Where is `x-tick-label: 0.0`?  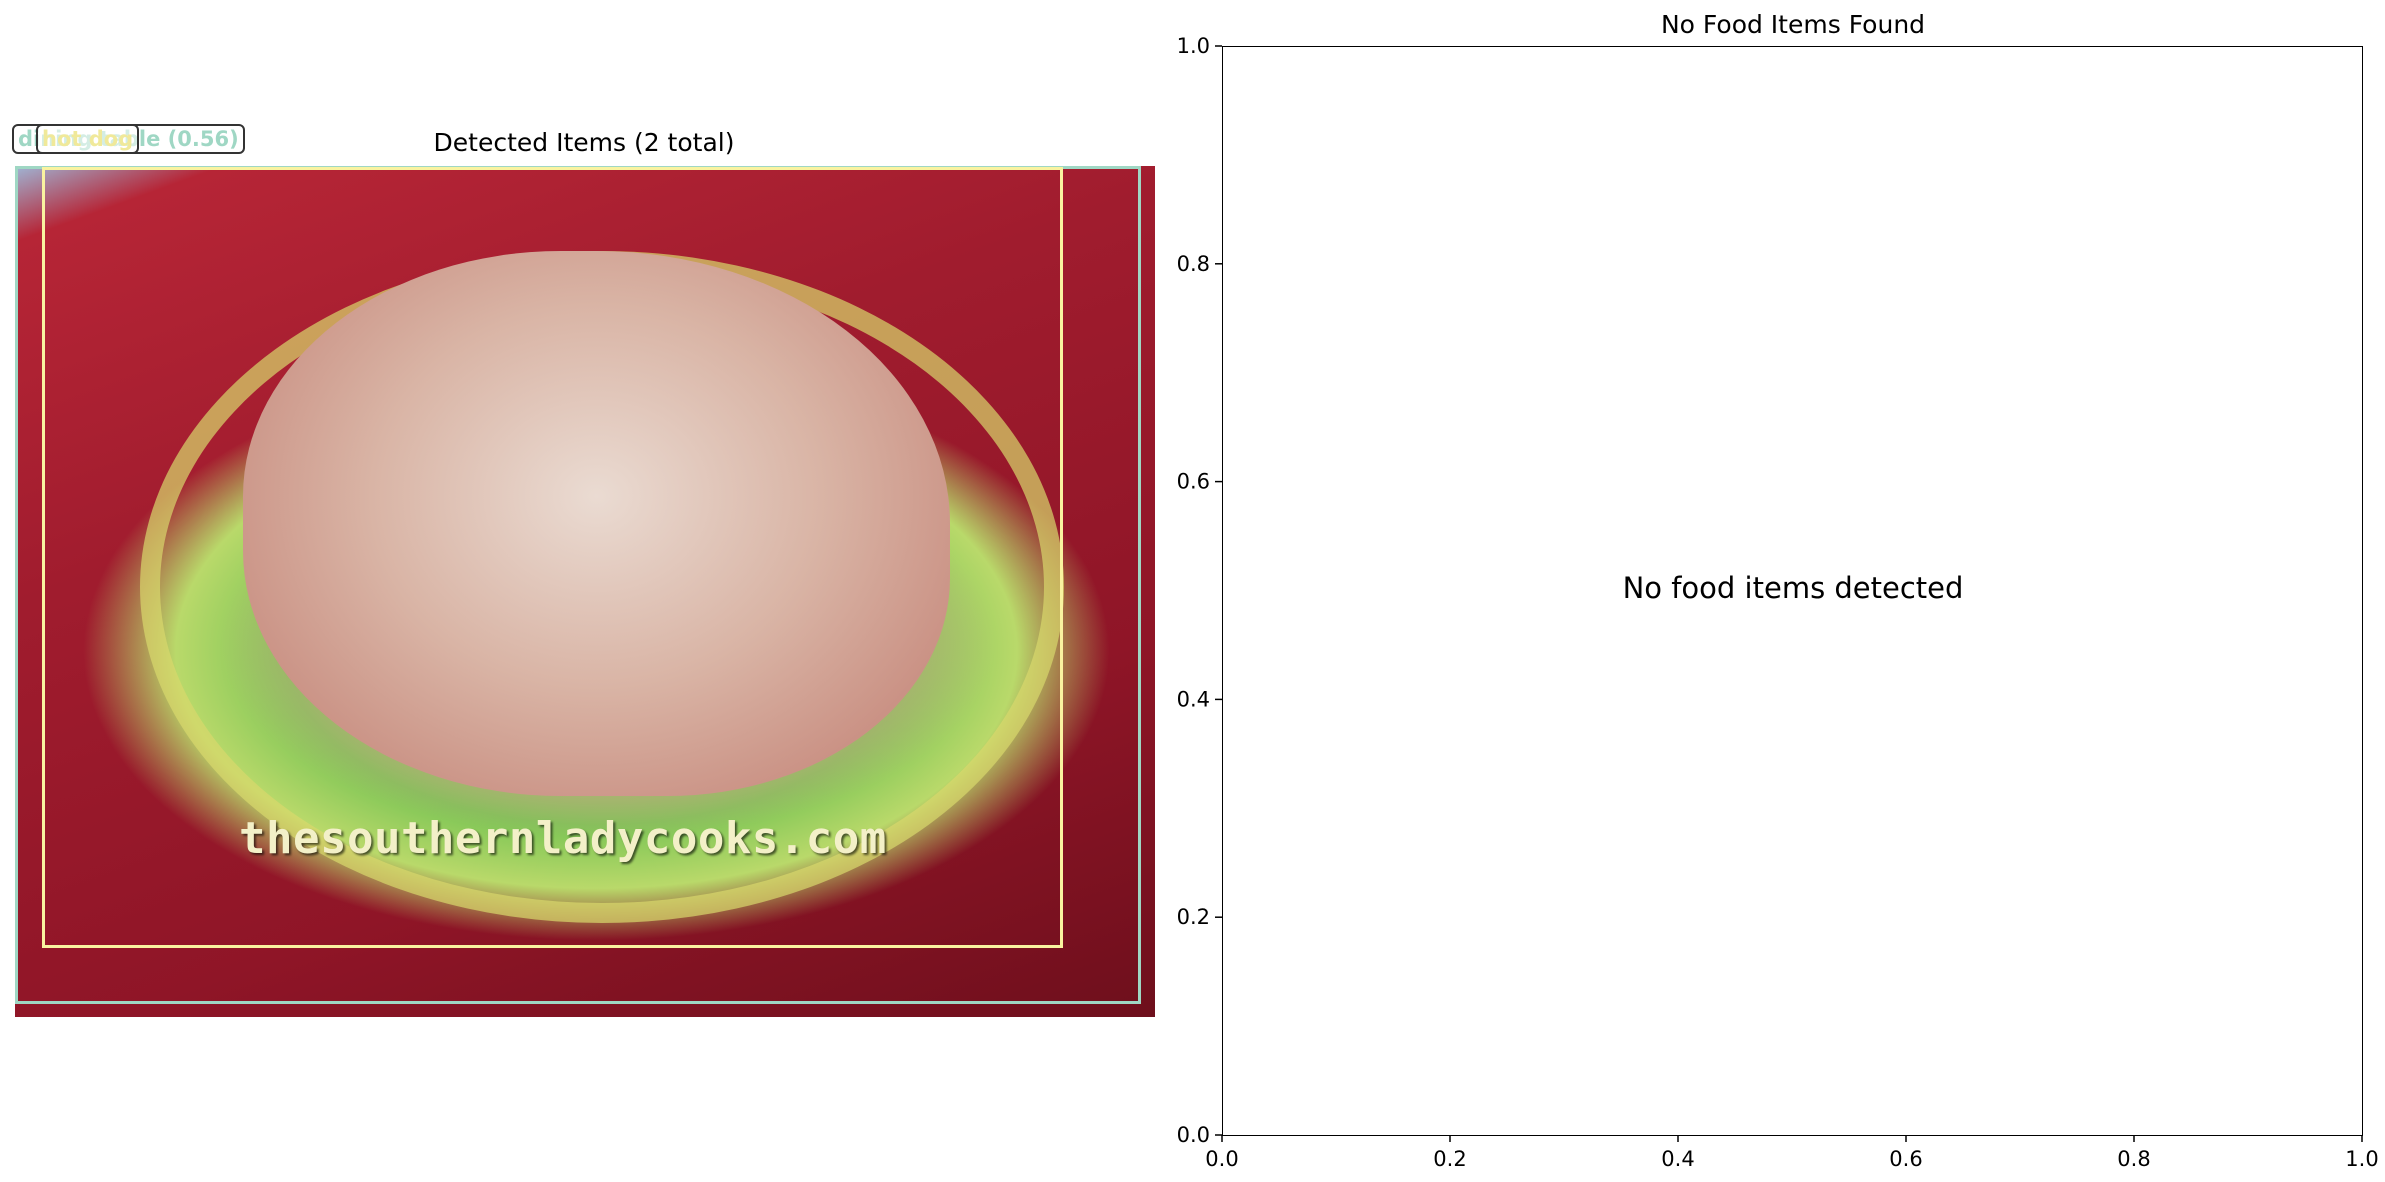
x-tick-label: 0.0 is located at coordinates (1221, 1159).